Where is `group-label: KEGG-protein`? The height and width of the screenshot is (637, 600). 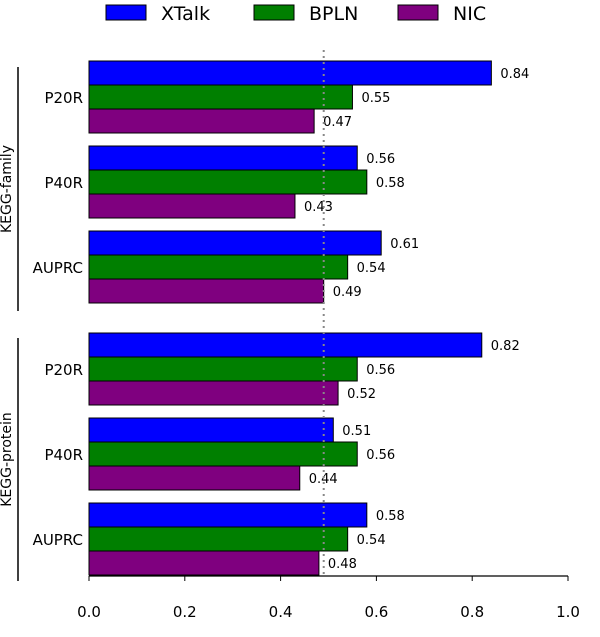 group-label: KEGG-protein is located at coordinates (7, 459).